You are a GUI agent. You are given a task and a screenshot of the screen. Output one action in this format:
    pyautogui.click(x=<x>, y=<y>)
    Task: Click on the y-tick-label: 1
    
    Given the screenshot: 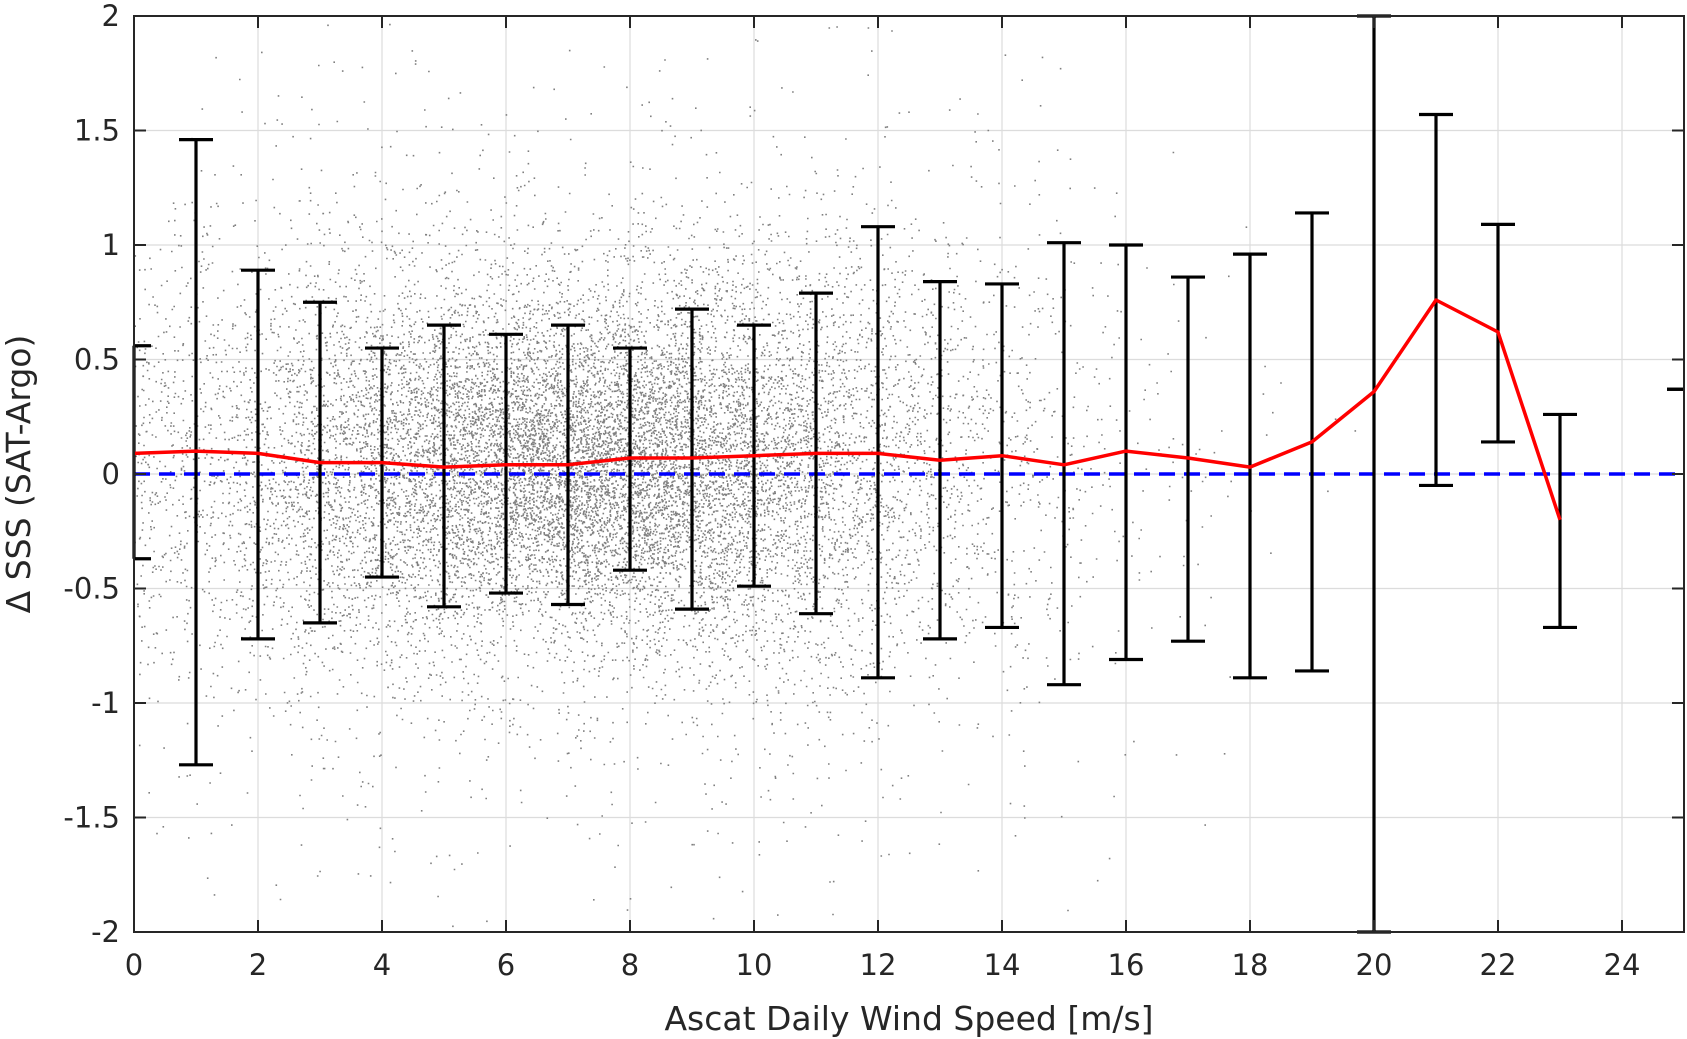 What is the action you would take?
    pyautogui.click(x=111, y=245)
    